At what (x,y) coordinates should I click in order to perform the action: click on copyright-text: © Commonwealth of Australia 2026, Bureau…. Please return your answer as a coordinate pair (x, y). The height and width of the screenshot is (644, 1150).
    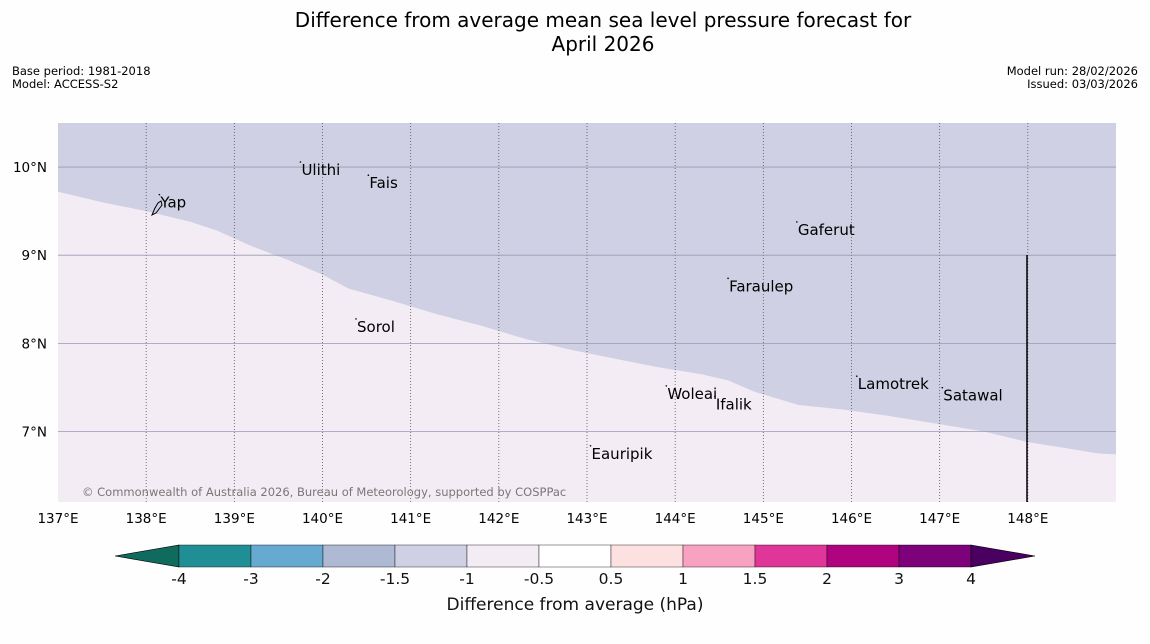
    Looking at the image, I should click on (324, 492).